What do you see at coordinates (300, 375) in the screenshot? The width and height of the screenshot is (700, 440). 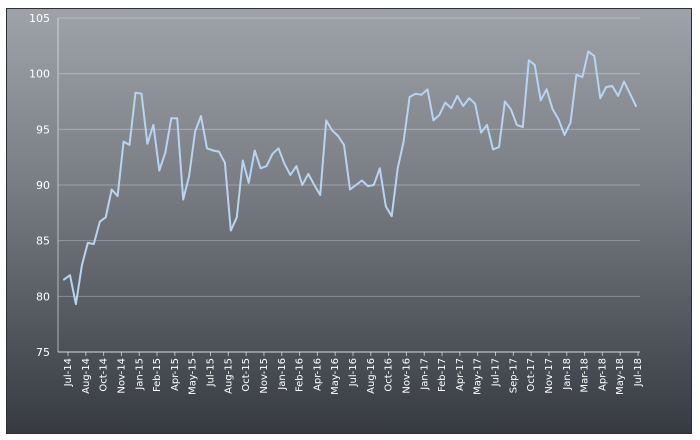 I see `x-tick-label: Feb-16` at bounding box center [300, 375].